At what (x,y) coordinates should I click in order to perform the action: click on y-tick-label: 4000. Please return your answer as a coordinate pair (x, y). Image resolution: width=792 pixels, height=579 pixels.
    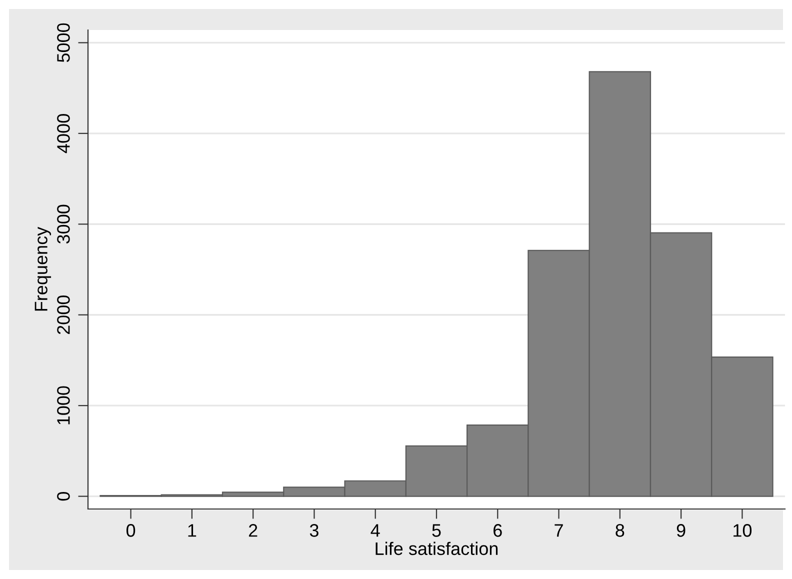
    Looking at the image, I should click on (63, 134).